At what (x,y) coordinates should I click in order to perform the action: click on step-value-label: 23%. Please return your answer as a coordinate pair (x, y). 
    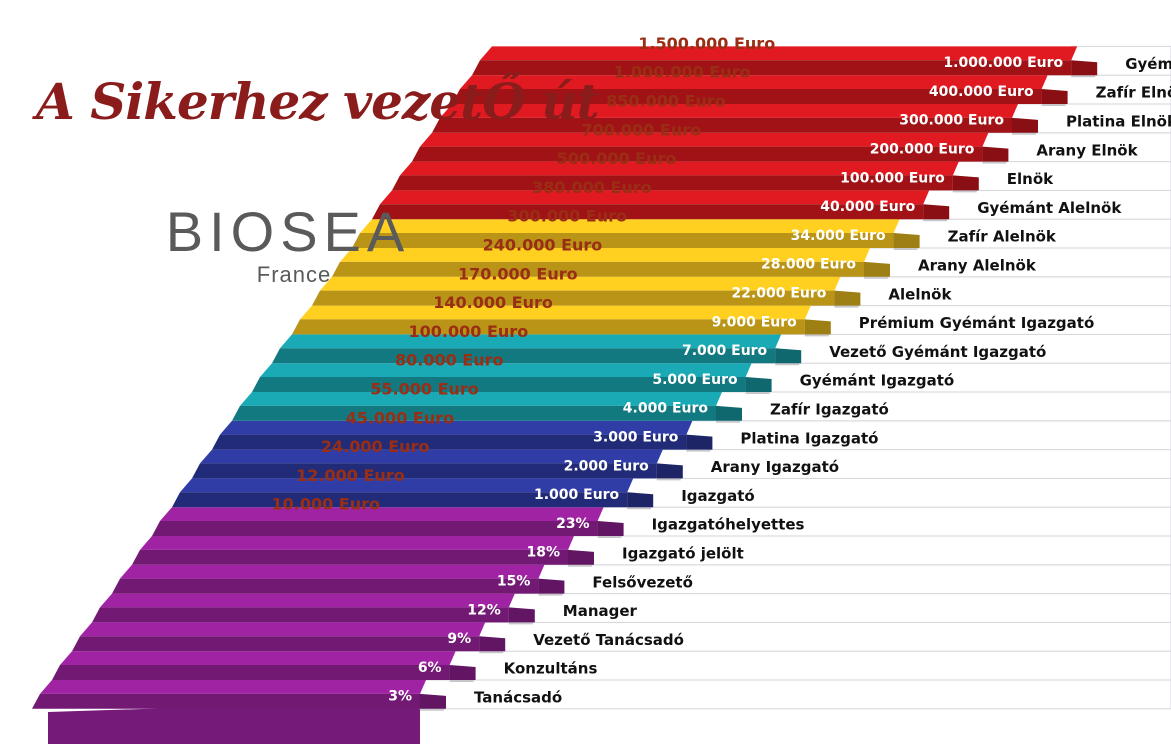
    Looking at the image, I should click on (573, 524).